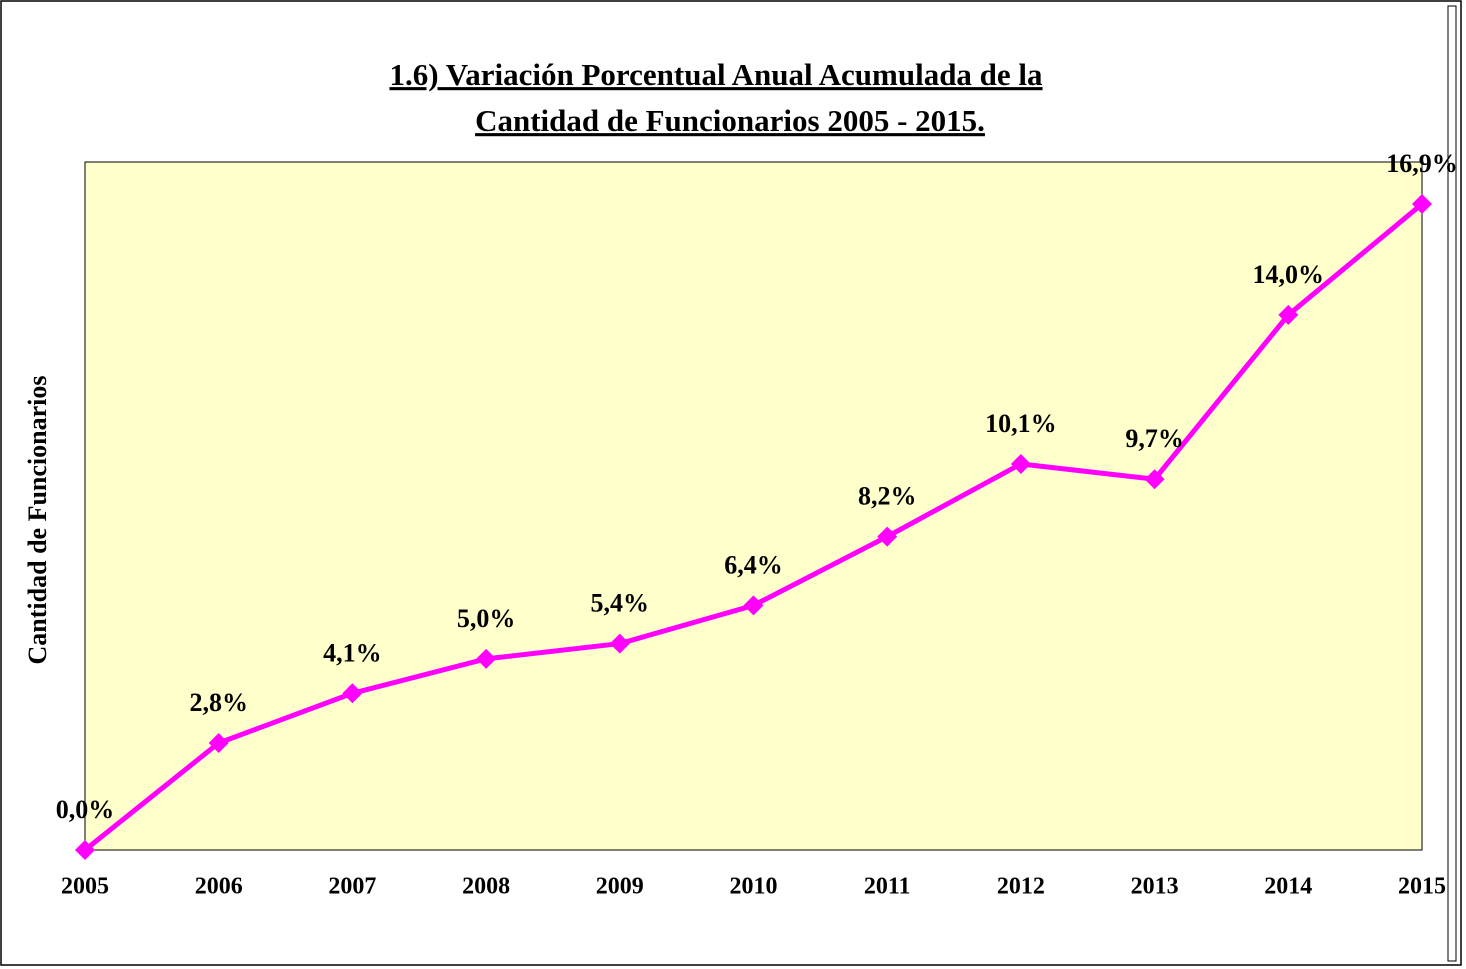 This screenshot has width=1466, height=969. Describe the element at coordinates (85, 809) in the screenshot. I see `data-label: 0,0%` at that location.